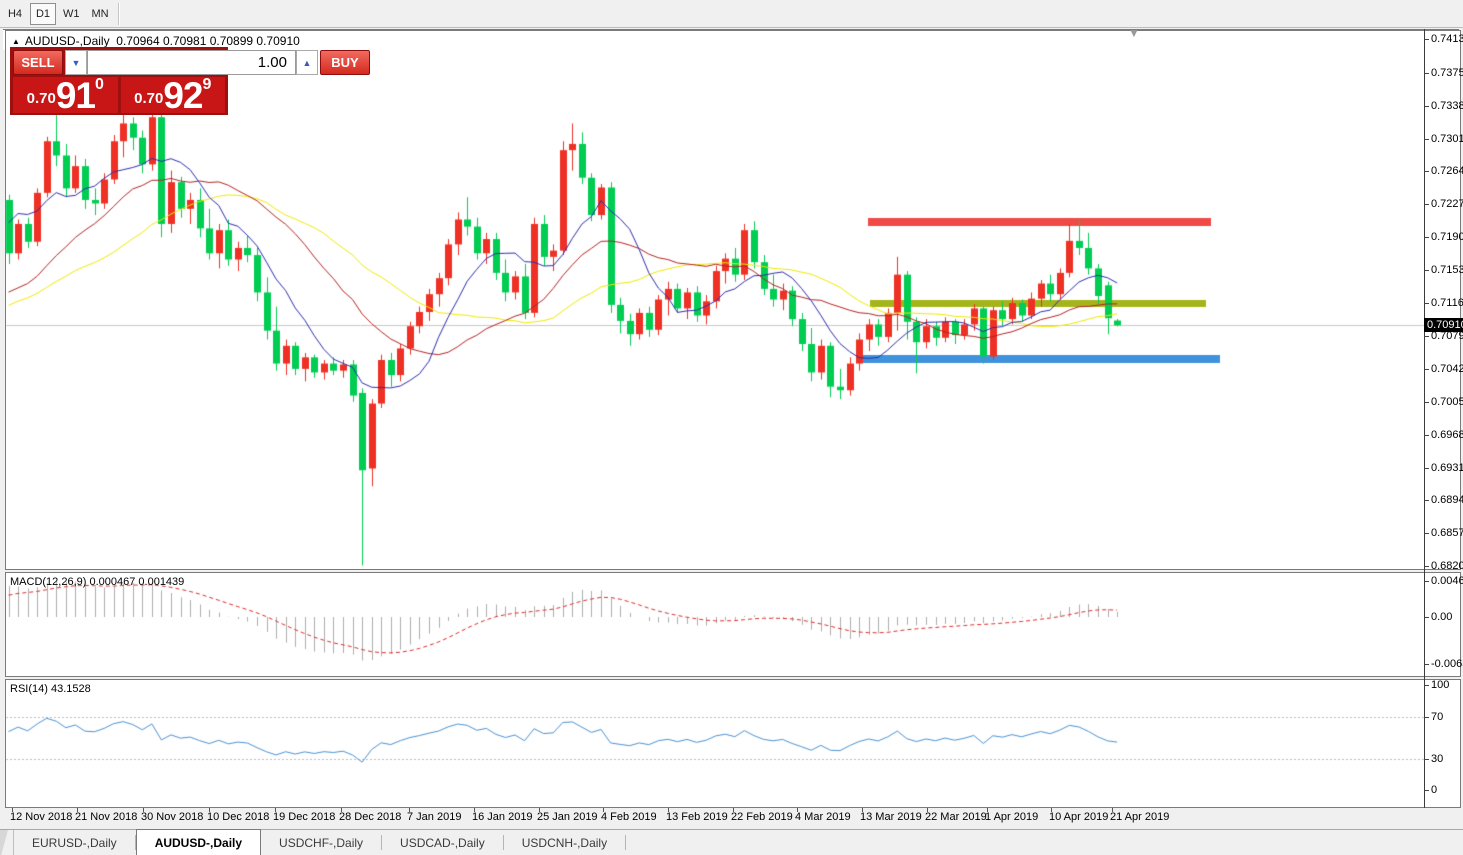  What do you see at coordinates (442, 842) in the screenshot?
I see `chart-tab-usdcad: USDCAD-,Daily` at bounding box center [442, 842].